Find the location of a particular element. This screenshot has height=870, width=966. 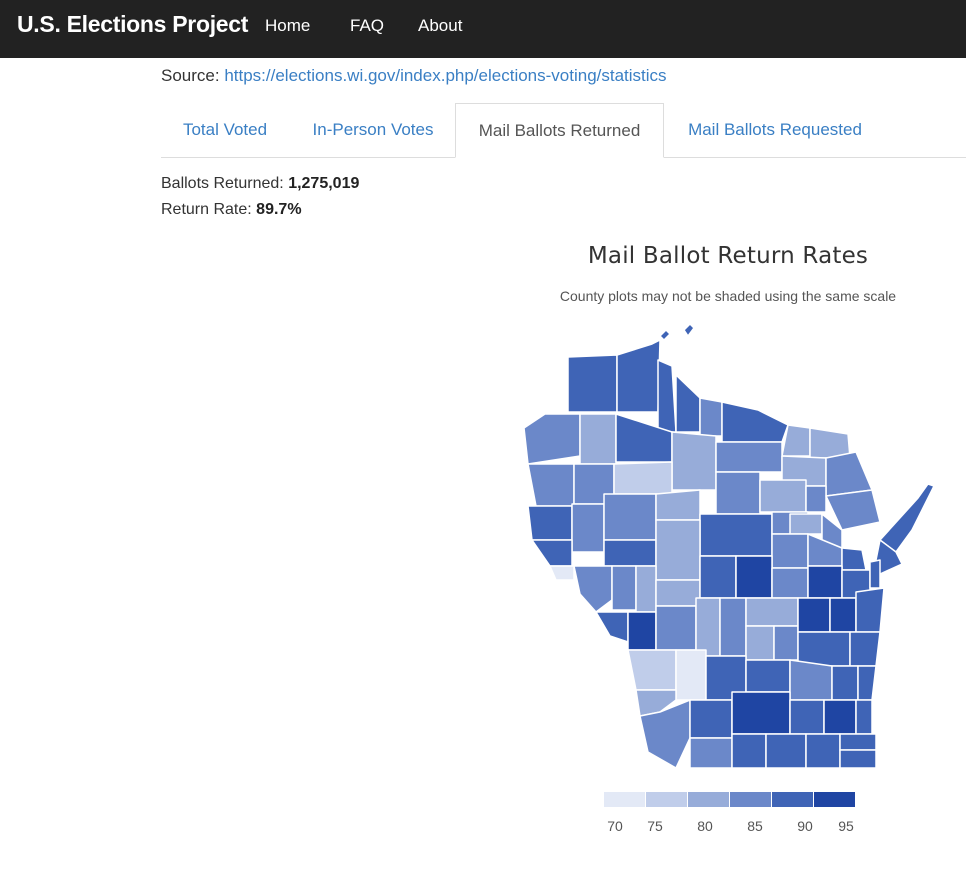

tab-mail-ballots-requested: Mail Ballots Requested is located at coordinates (775, 129).